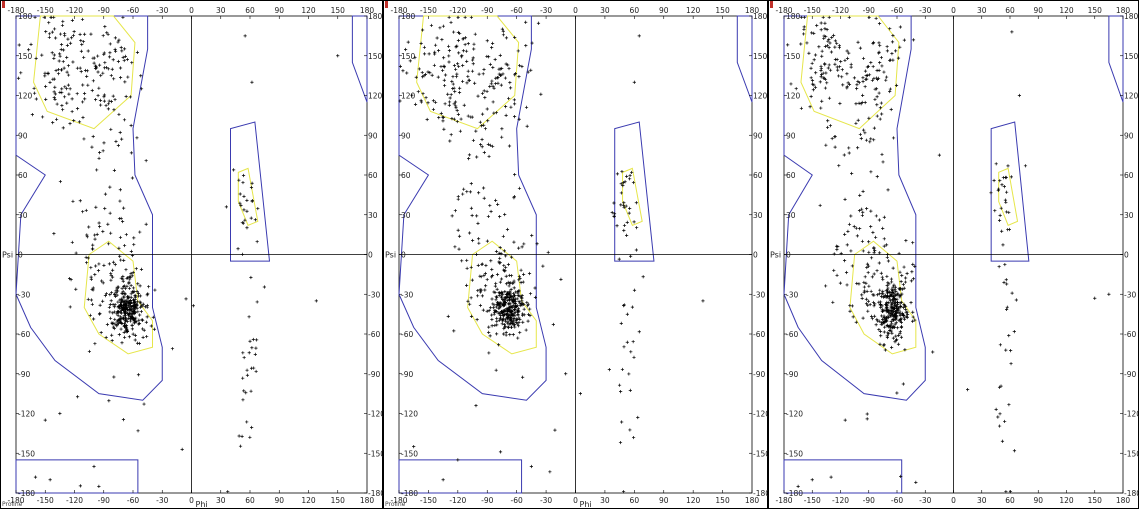  Describe the element at coordinates (758, 215) in the screenshot. I see `y-tick-label-right: 30` at that location.